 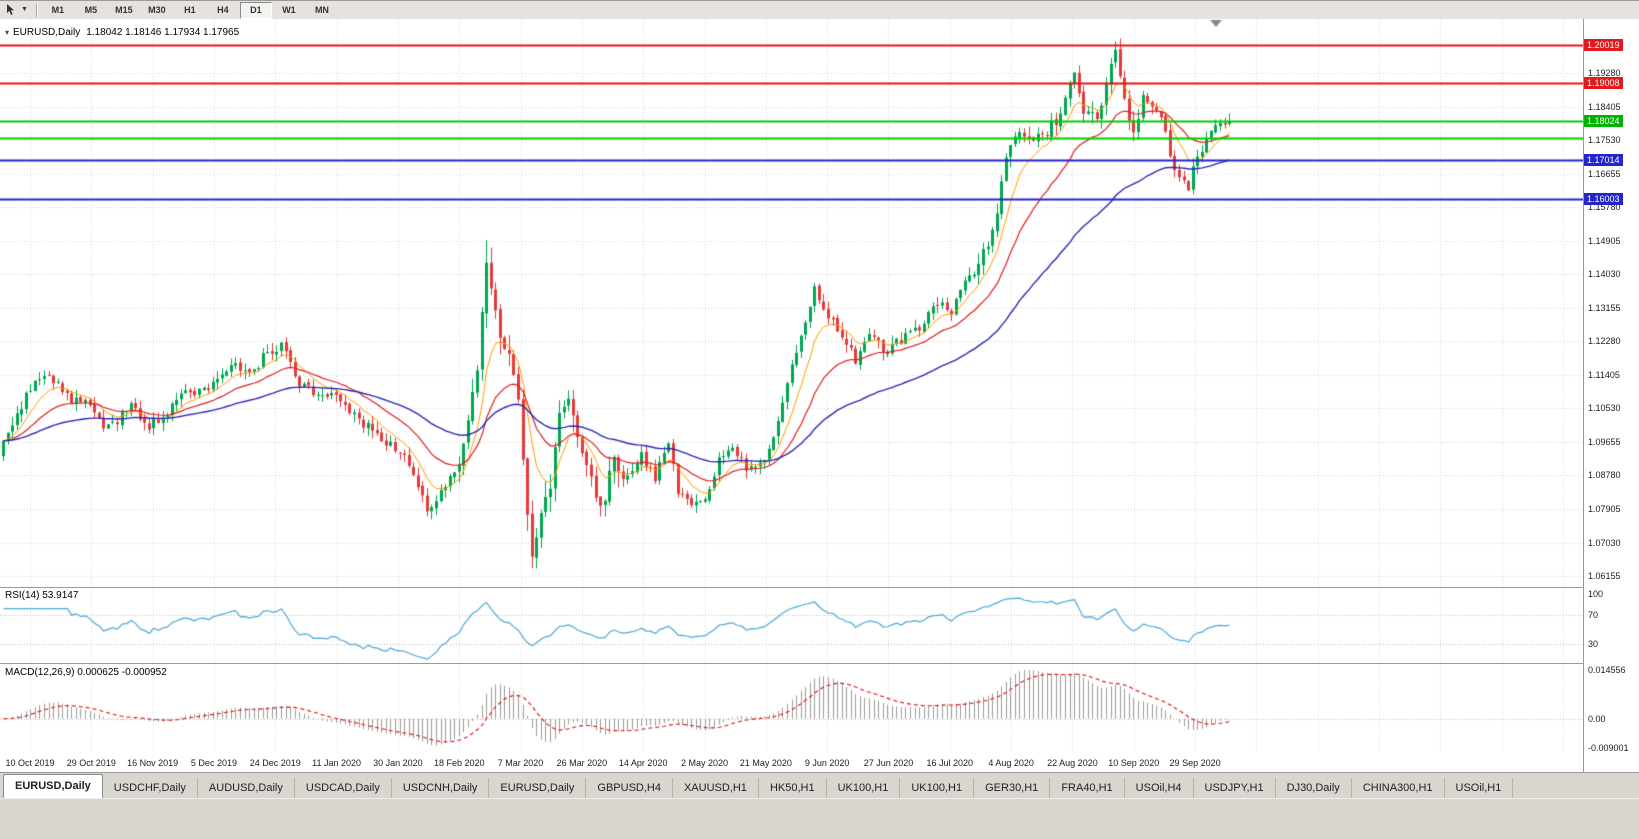 What do you see at coordinates (157, 9) in the screenshot?
I see `timeframe-button-m30: M30` at bounding box center [157, 9].